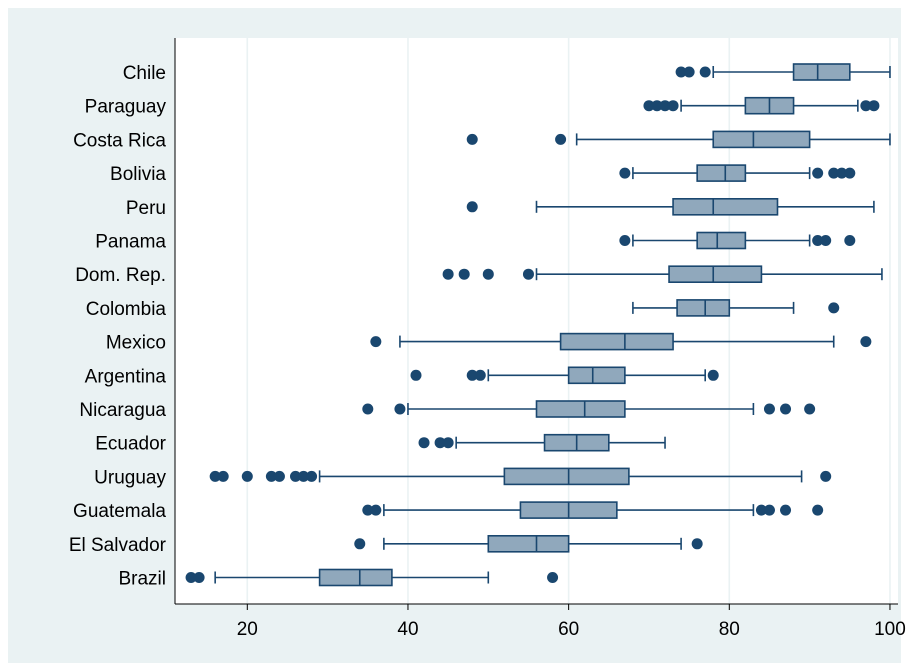  Describe the element at coordinates (126, 309) in the screenshot. I see `category-label-colombia: Colombia` at that location.